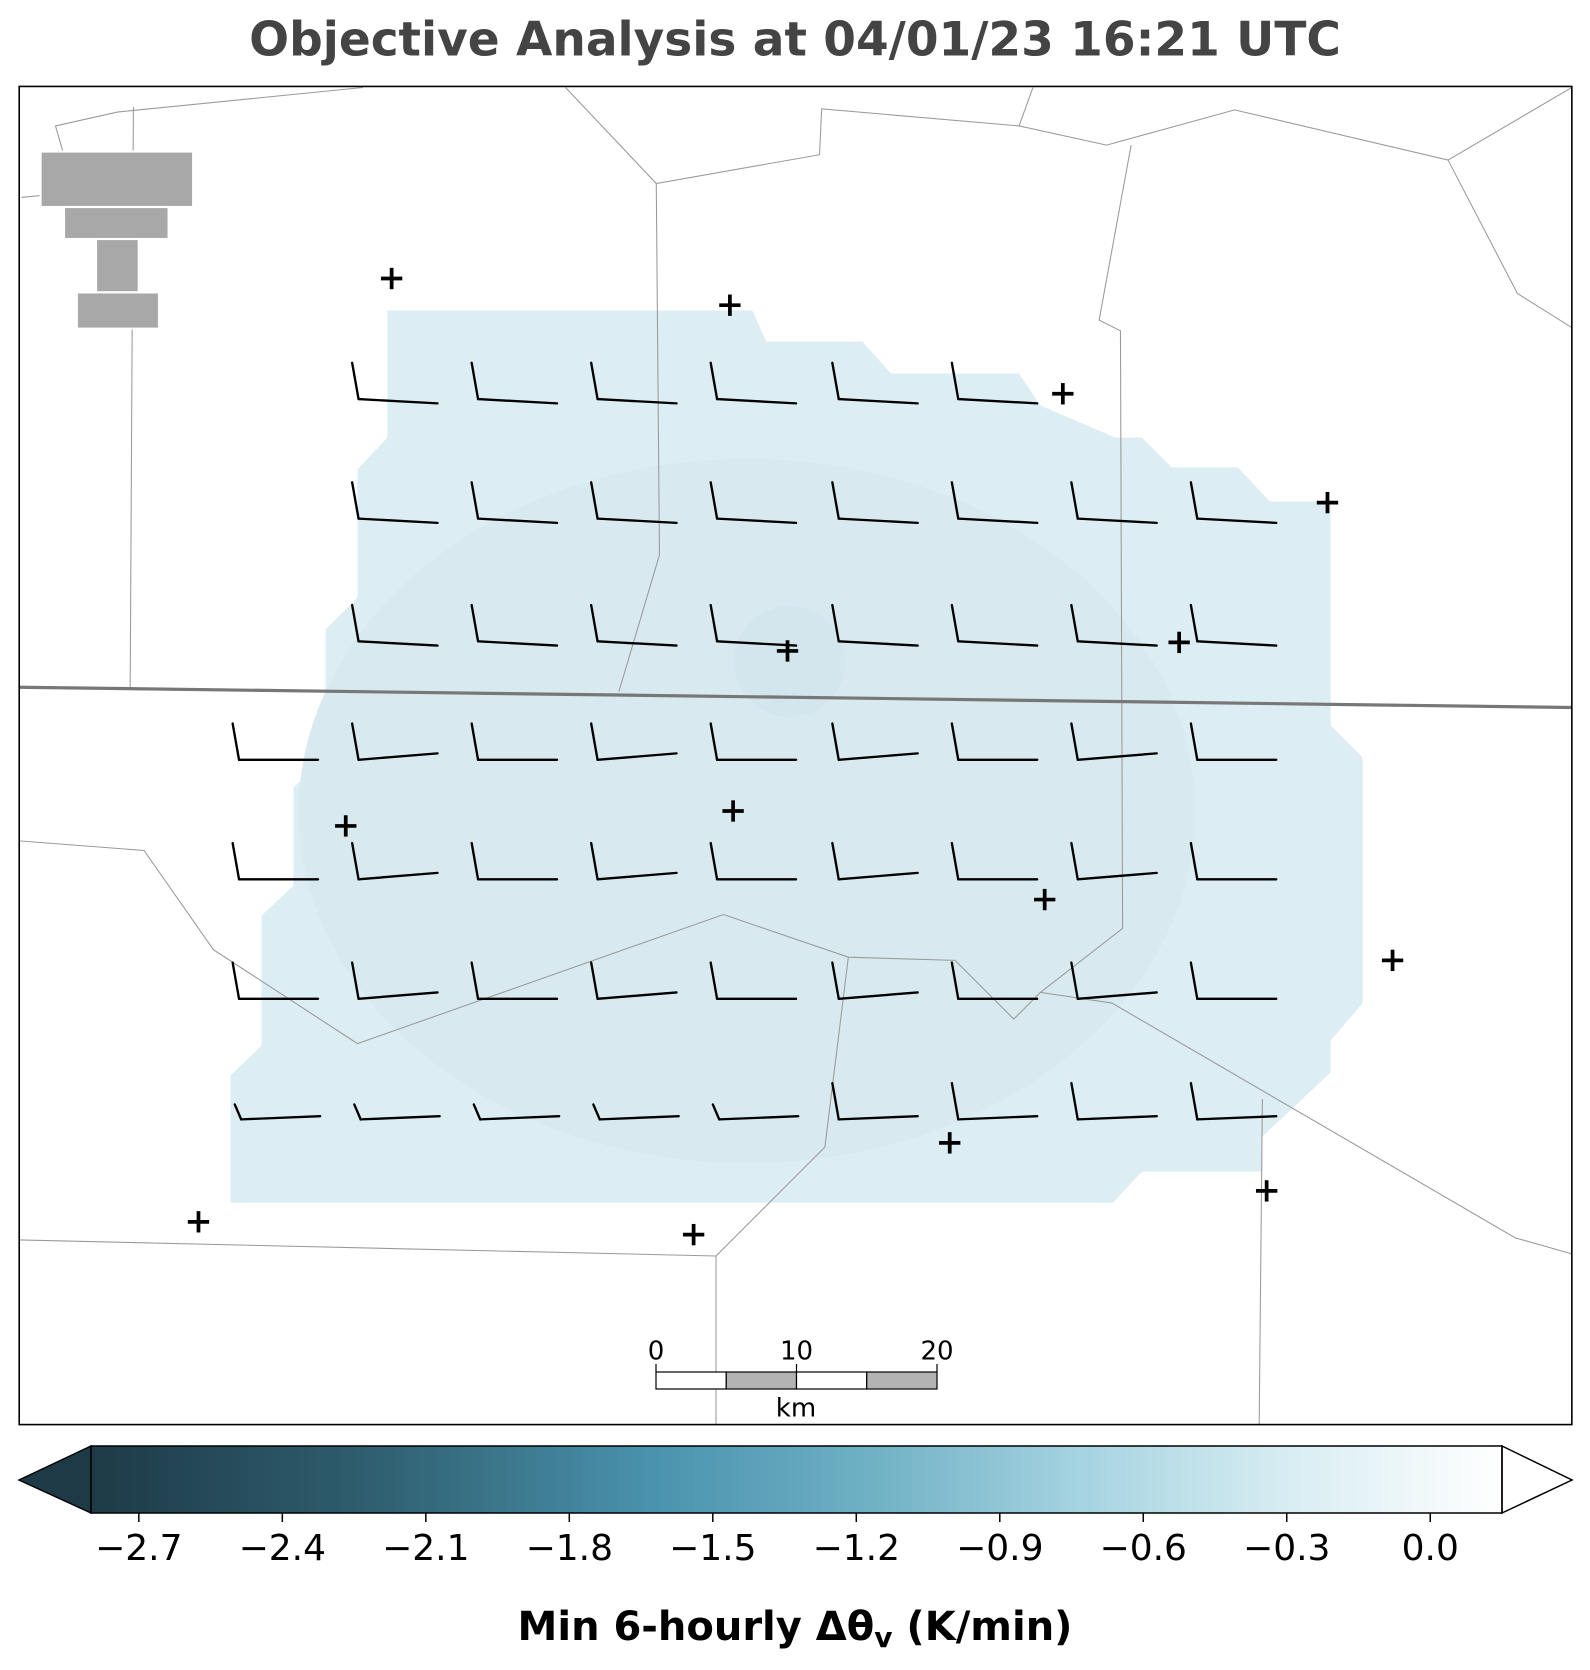 The image size is (1590, 1670). What do you see at coordinates (1143, 1548) in the screenshot?
I see `colorbar-tick-label: −0.6` at bounding box center [1143, 1548].